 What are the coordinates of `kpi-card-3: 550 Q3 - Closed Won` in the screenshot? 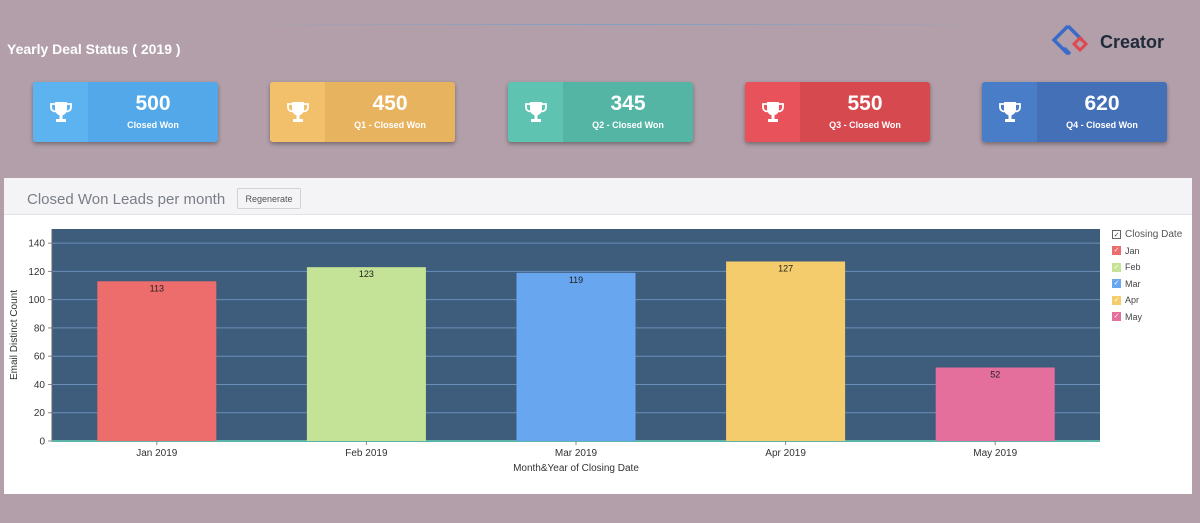 It's located at (837, 112).